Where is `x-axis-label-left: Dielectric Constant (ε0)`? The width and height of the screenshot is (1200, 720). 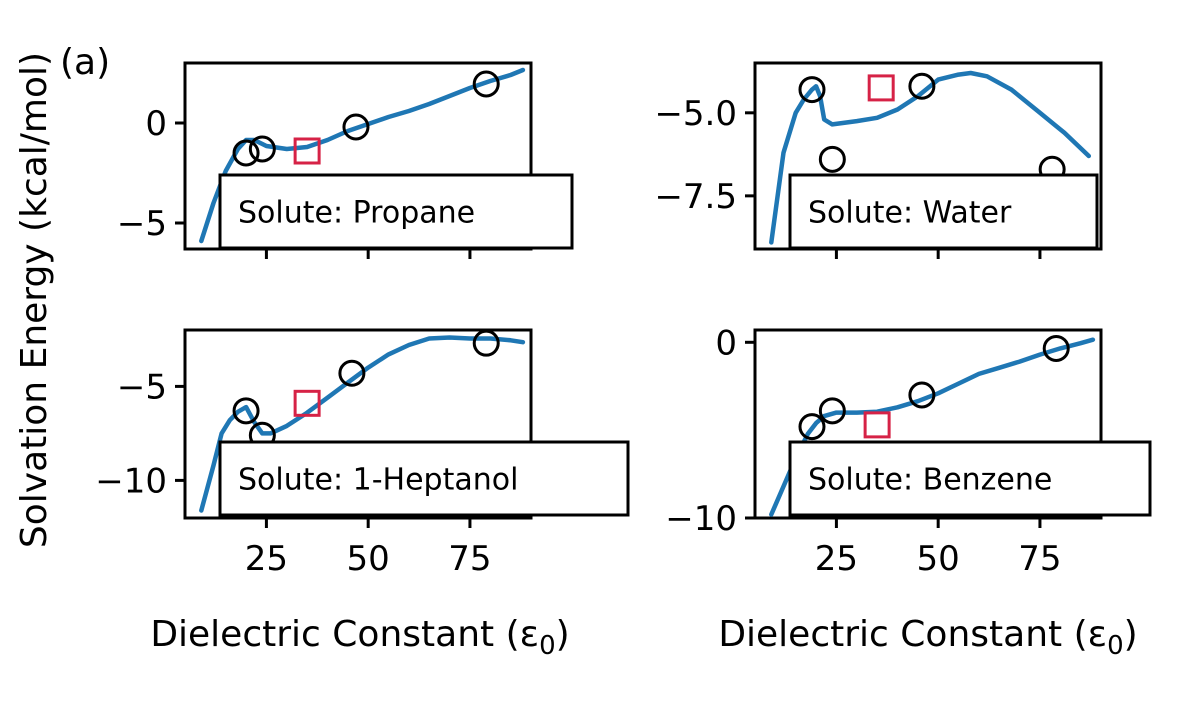 x-axis-label-left: Dielectric Constant (ε0) is located at coordinates (359, 637).